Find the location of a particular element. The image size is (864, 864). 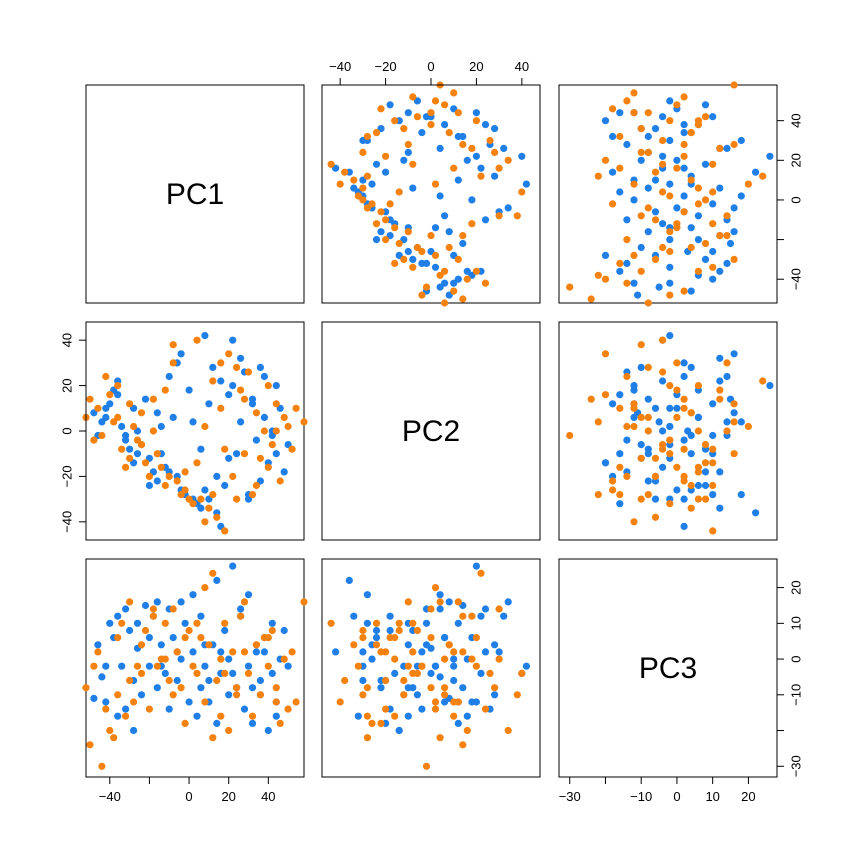

panel-frame is located at coordinates (195, 194).